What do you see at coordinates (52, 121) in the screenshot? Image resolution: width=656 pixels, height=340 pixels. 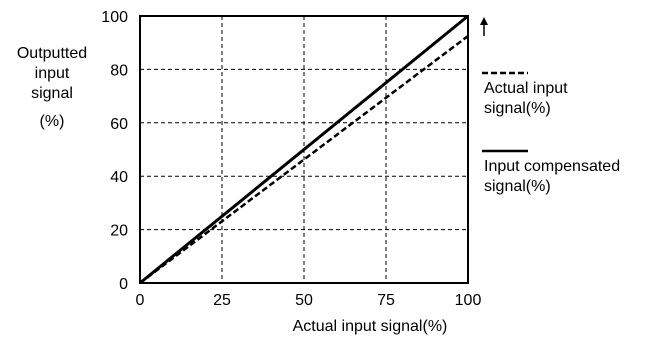 I see `y-axis-label-line: (%)` at bounding box center [52, 121].